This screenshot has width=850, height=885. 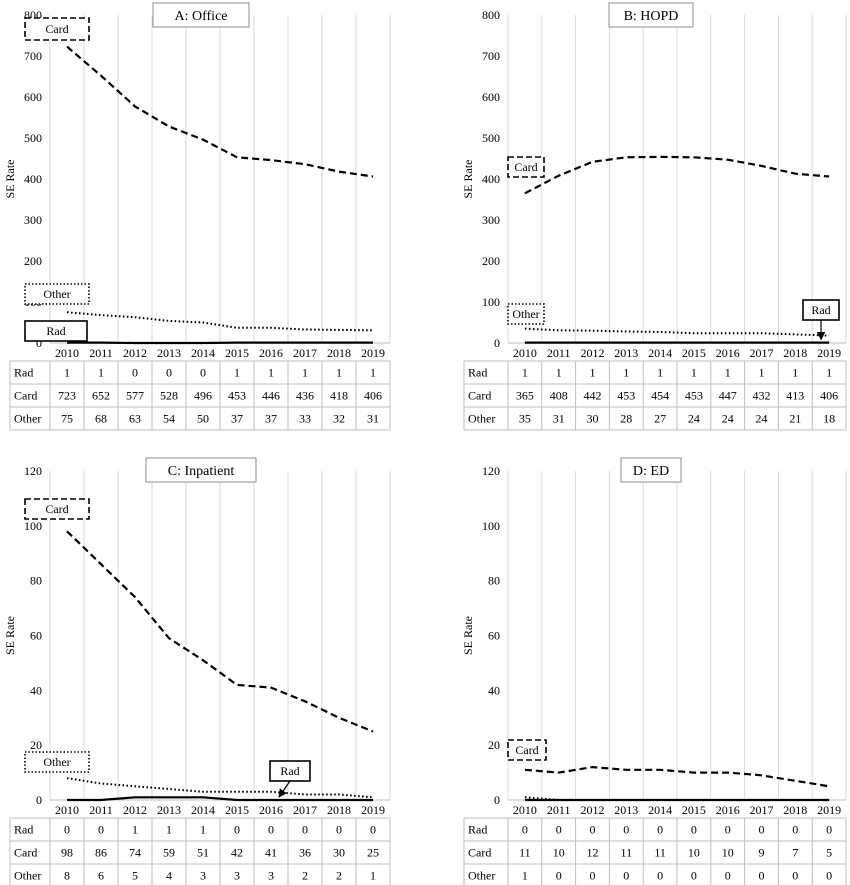 What do you see at coordinates (525, 396) in the screenshot?
I see `table-cell: 365` at bounding box center [525, 396].